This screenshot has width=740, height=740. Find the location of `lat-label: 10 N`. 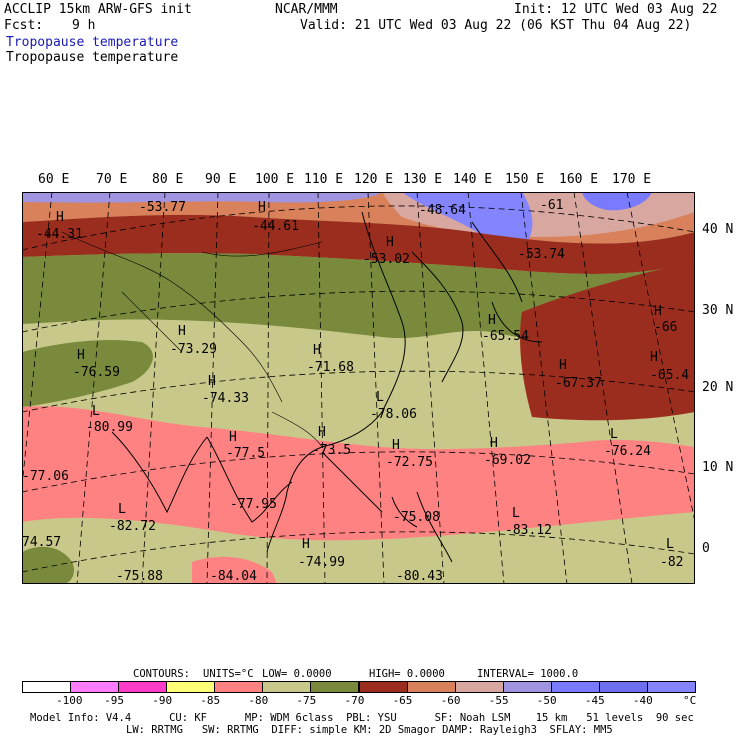

lat-label: 10 N is located at coordinates (718, 467).